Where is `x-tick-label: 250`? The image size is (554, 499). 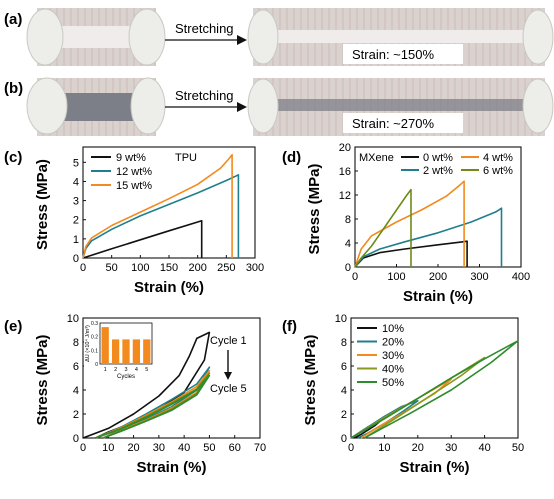
x-tick-label: 250 is located at coordinates (226, 268).